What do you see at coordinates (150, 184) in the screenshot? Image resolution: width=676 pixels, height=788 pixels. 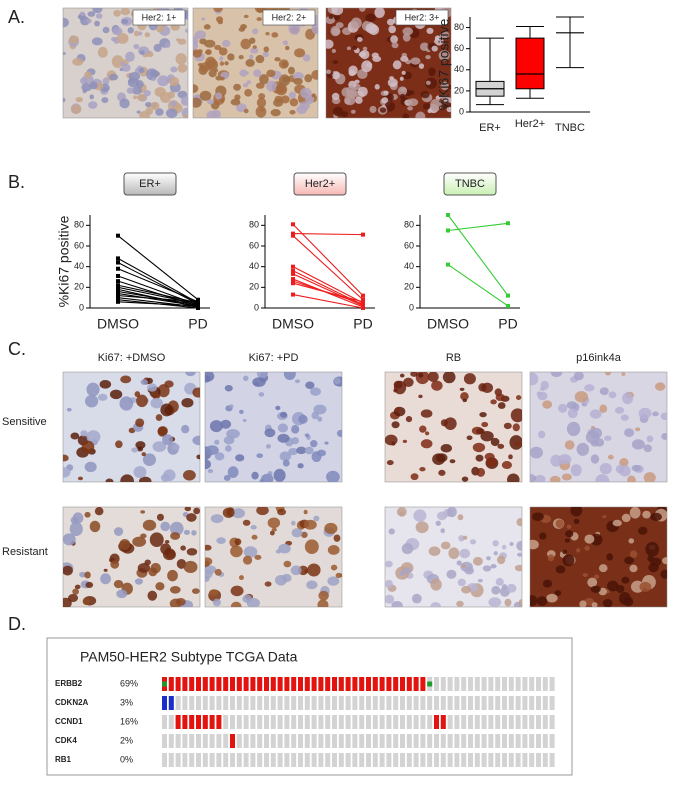 I see `chart-title: ER+` at bounding box center [150, 184].